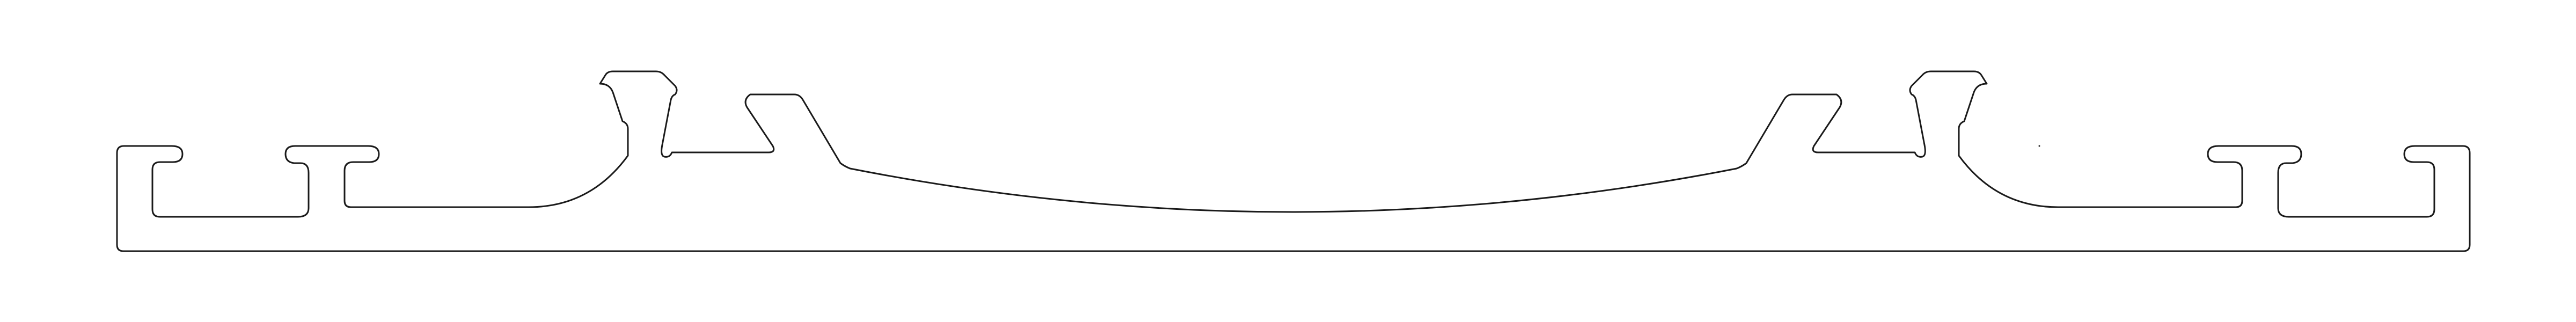 This screenshot has height=322, width=2576. What do you see at coordinates (340, 181) in the screenshot?
I see `left-t-slot-outer` at bounding box center [340, 181].